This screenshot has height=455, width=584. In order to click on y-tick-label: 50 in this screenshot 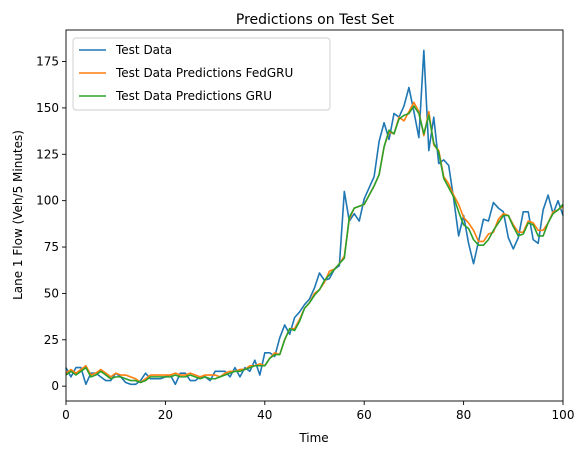, I will do `click(51, 293)`.